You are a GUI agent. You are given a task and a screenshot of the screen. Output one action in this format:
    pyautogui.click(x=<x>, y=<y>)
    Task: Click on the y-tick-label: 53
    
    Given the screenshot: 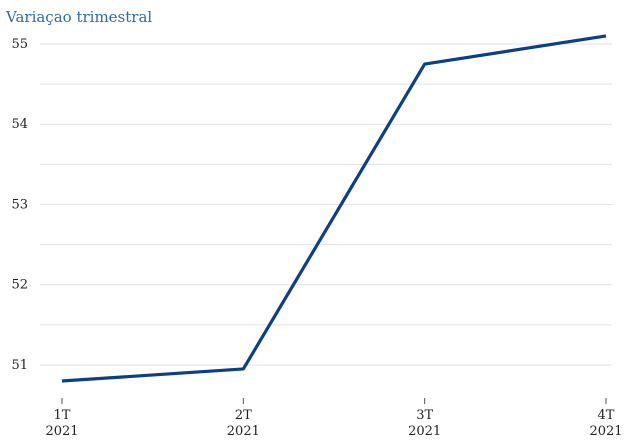 What is the action you would take?
    pyautogui.click(x=19, y=204)
    